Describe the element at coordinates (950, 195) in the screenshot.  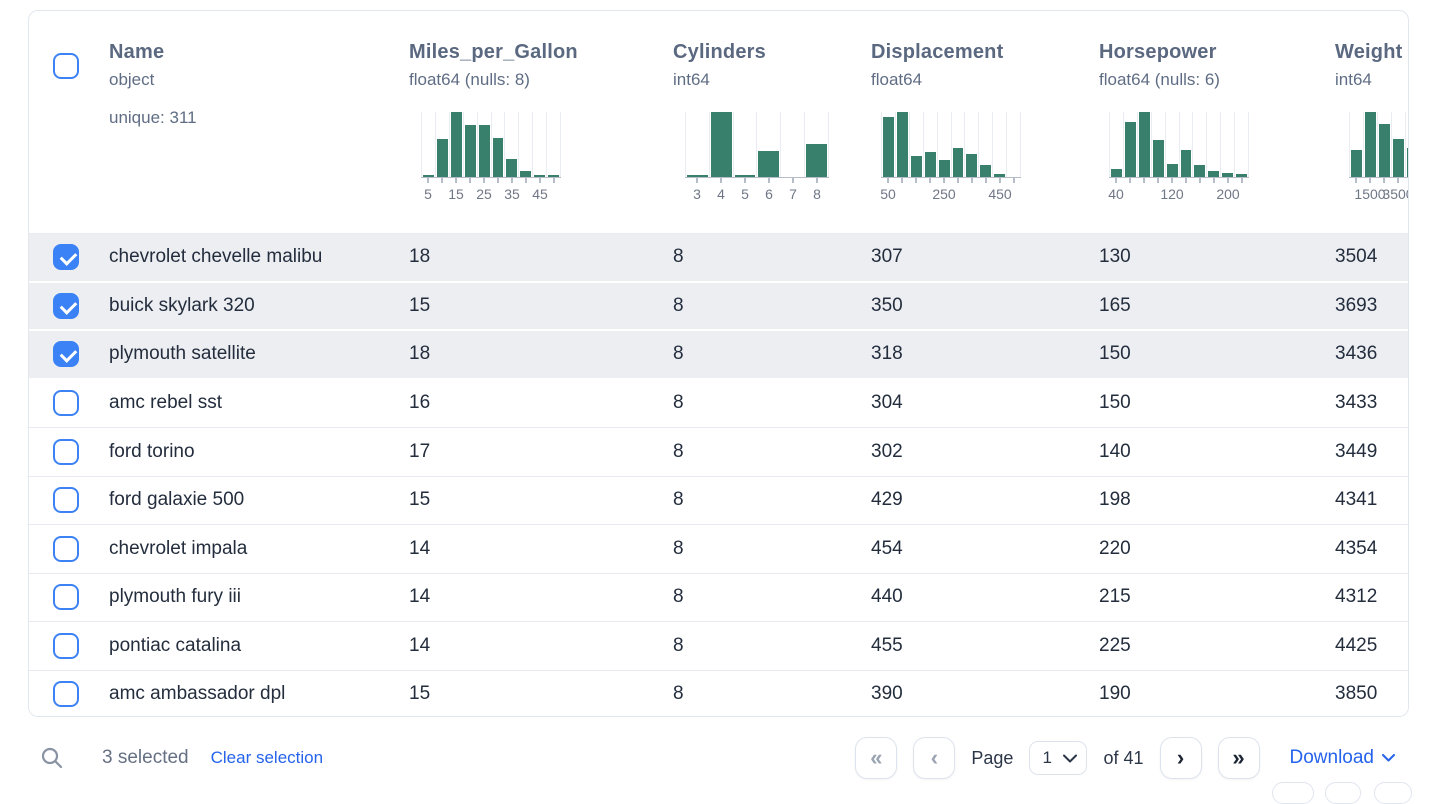
I see `histogram-tick-labels: 50 250 450` at that location.